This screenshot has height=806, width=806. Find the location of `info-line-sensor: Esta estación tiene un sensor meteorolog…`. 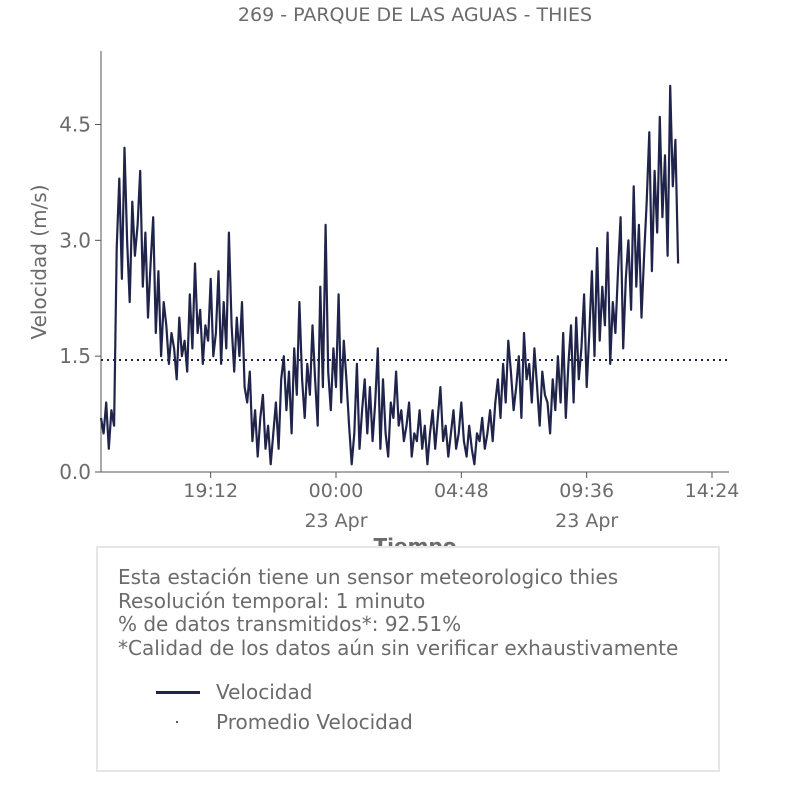

info-line-sensor: Esta estación tiene un sensor meteorolog… is located at coordinates (368, 577).